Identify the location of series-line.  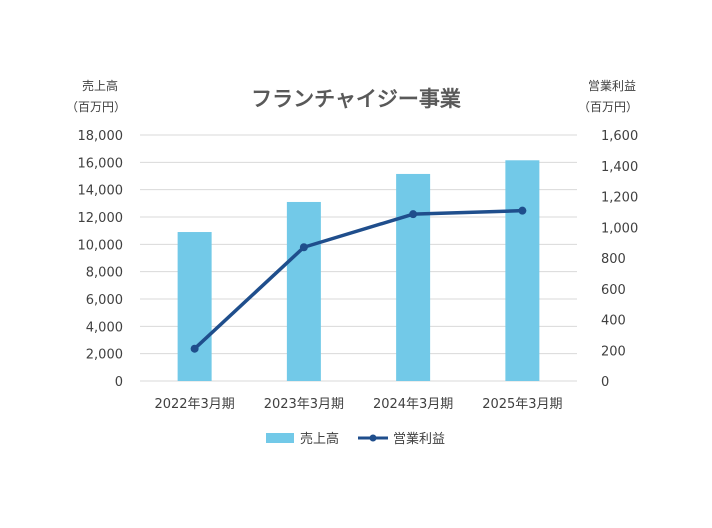
(358, 279).